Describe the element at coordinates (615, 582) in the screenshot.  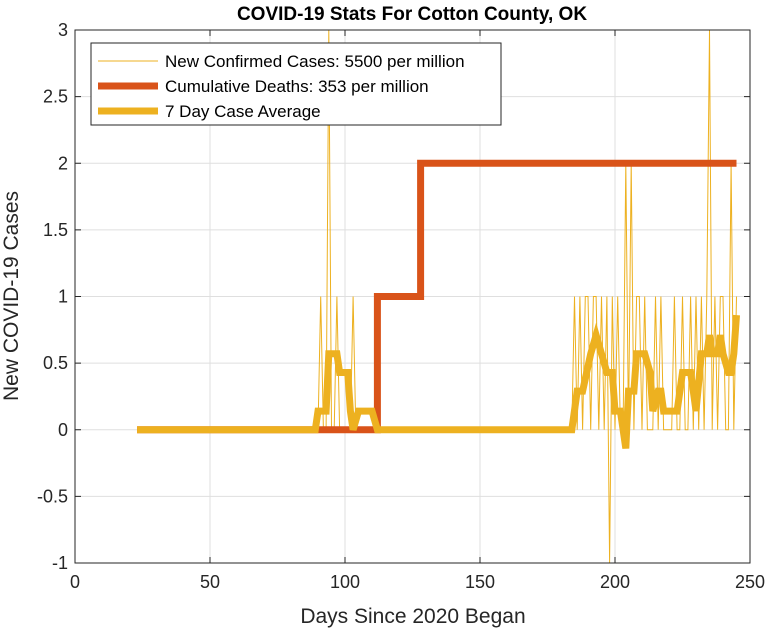
I see `x-tick-label: 200` at that location.